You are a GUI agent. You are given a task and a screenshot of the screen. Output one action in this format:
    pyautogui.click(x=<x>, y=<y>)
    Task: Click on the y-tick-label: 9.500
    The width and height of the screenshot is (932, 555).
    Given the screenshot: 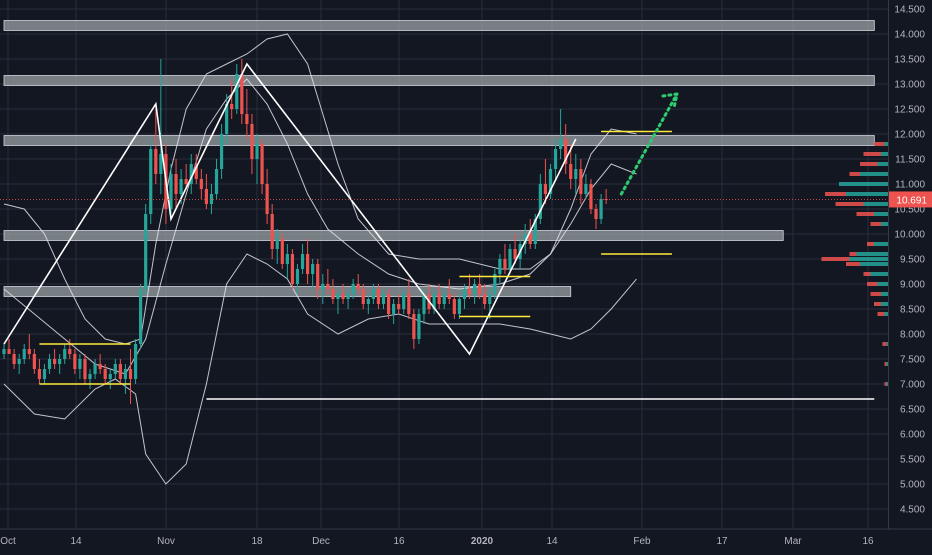 What is the action you would take?
    pyautogui.click(x=912, y=260)
    